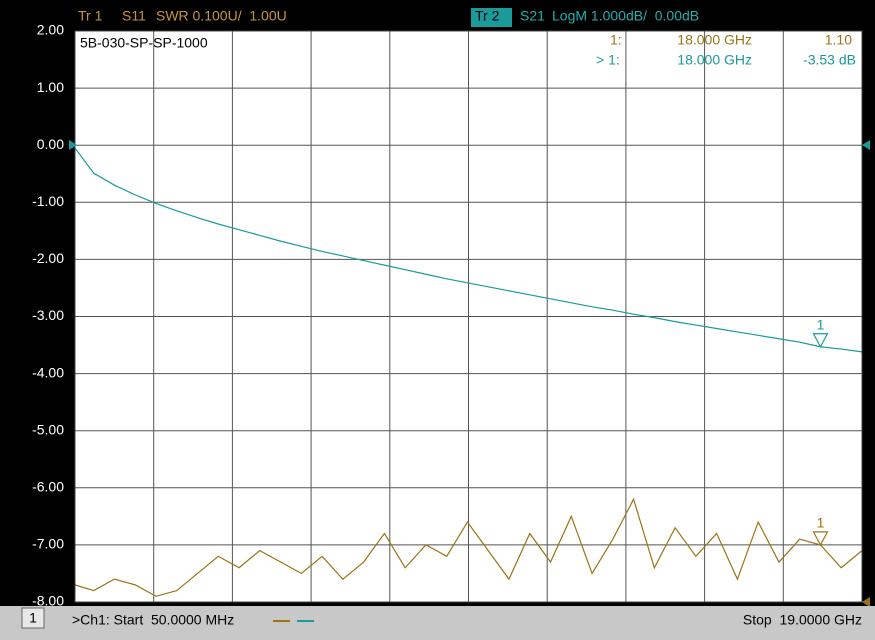  What do you see at coordinates (616, 40) in the screenshot?
I see `readout-marker: 1:` at bounding box center [616, 40].